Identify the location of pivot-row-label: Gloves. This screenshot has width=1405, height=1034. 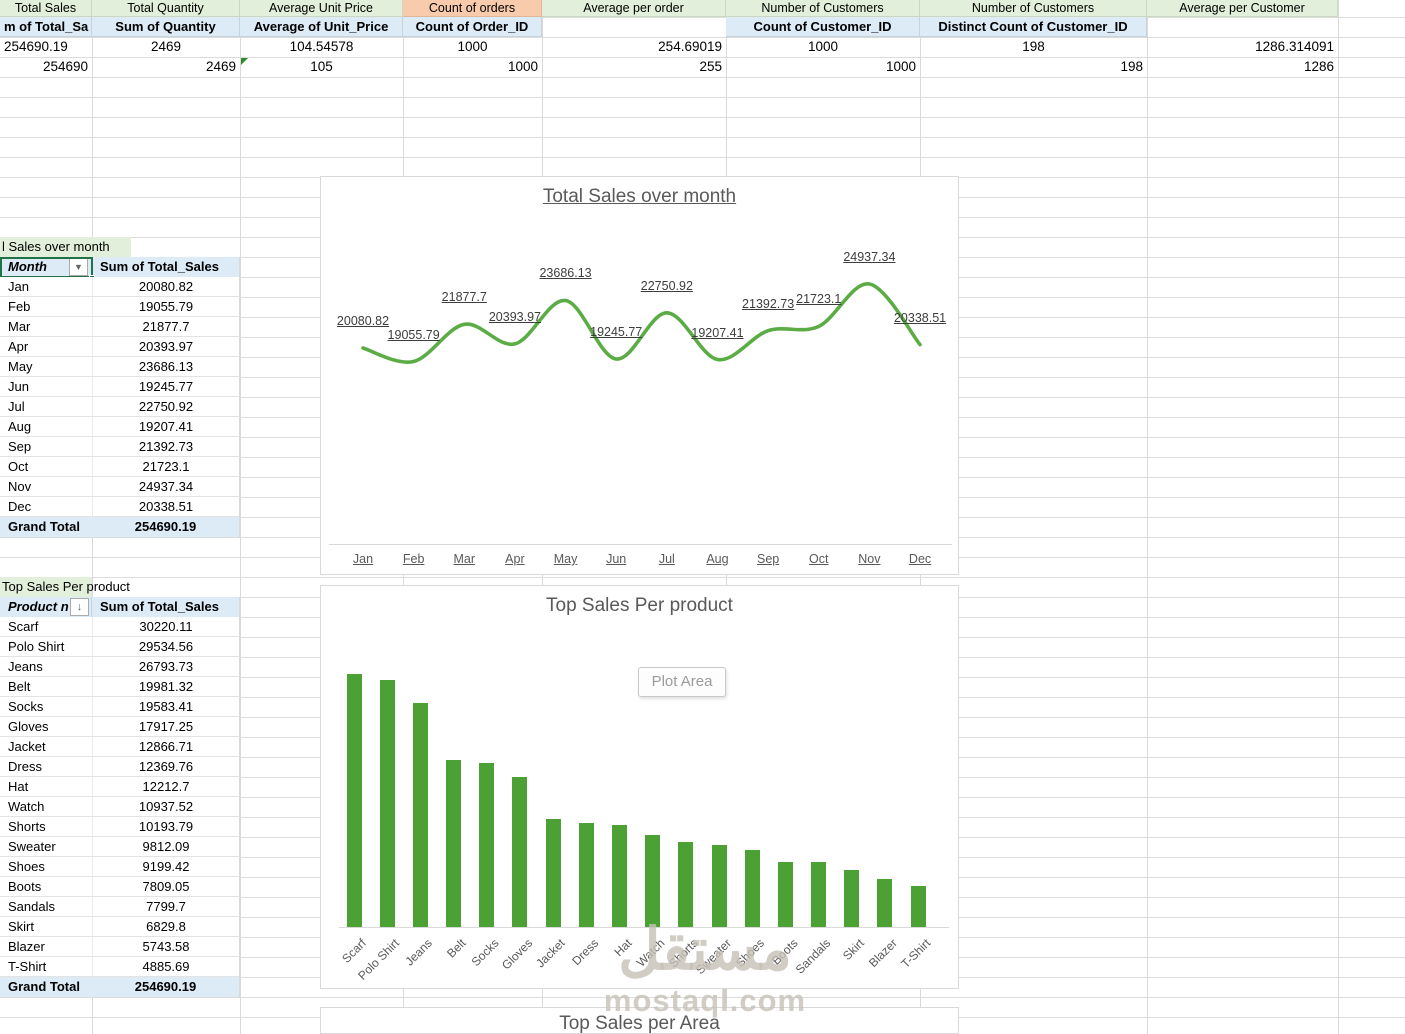
(46, 727).